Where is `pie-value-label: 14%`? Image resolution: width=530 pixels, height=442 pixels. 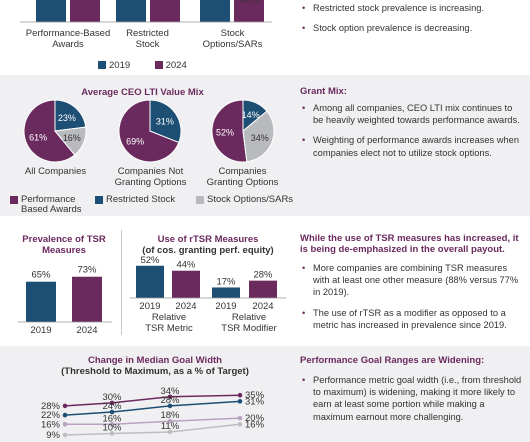 pie-value-label: 14% is located at coordinates (251, 115).